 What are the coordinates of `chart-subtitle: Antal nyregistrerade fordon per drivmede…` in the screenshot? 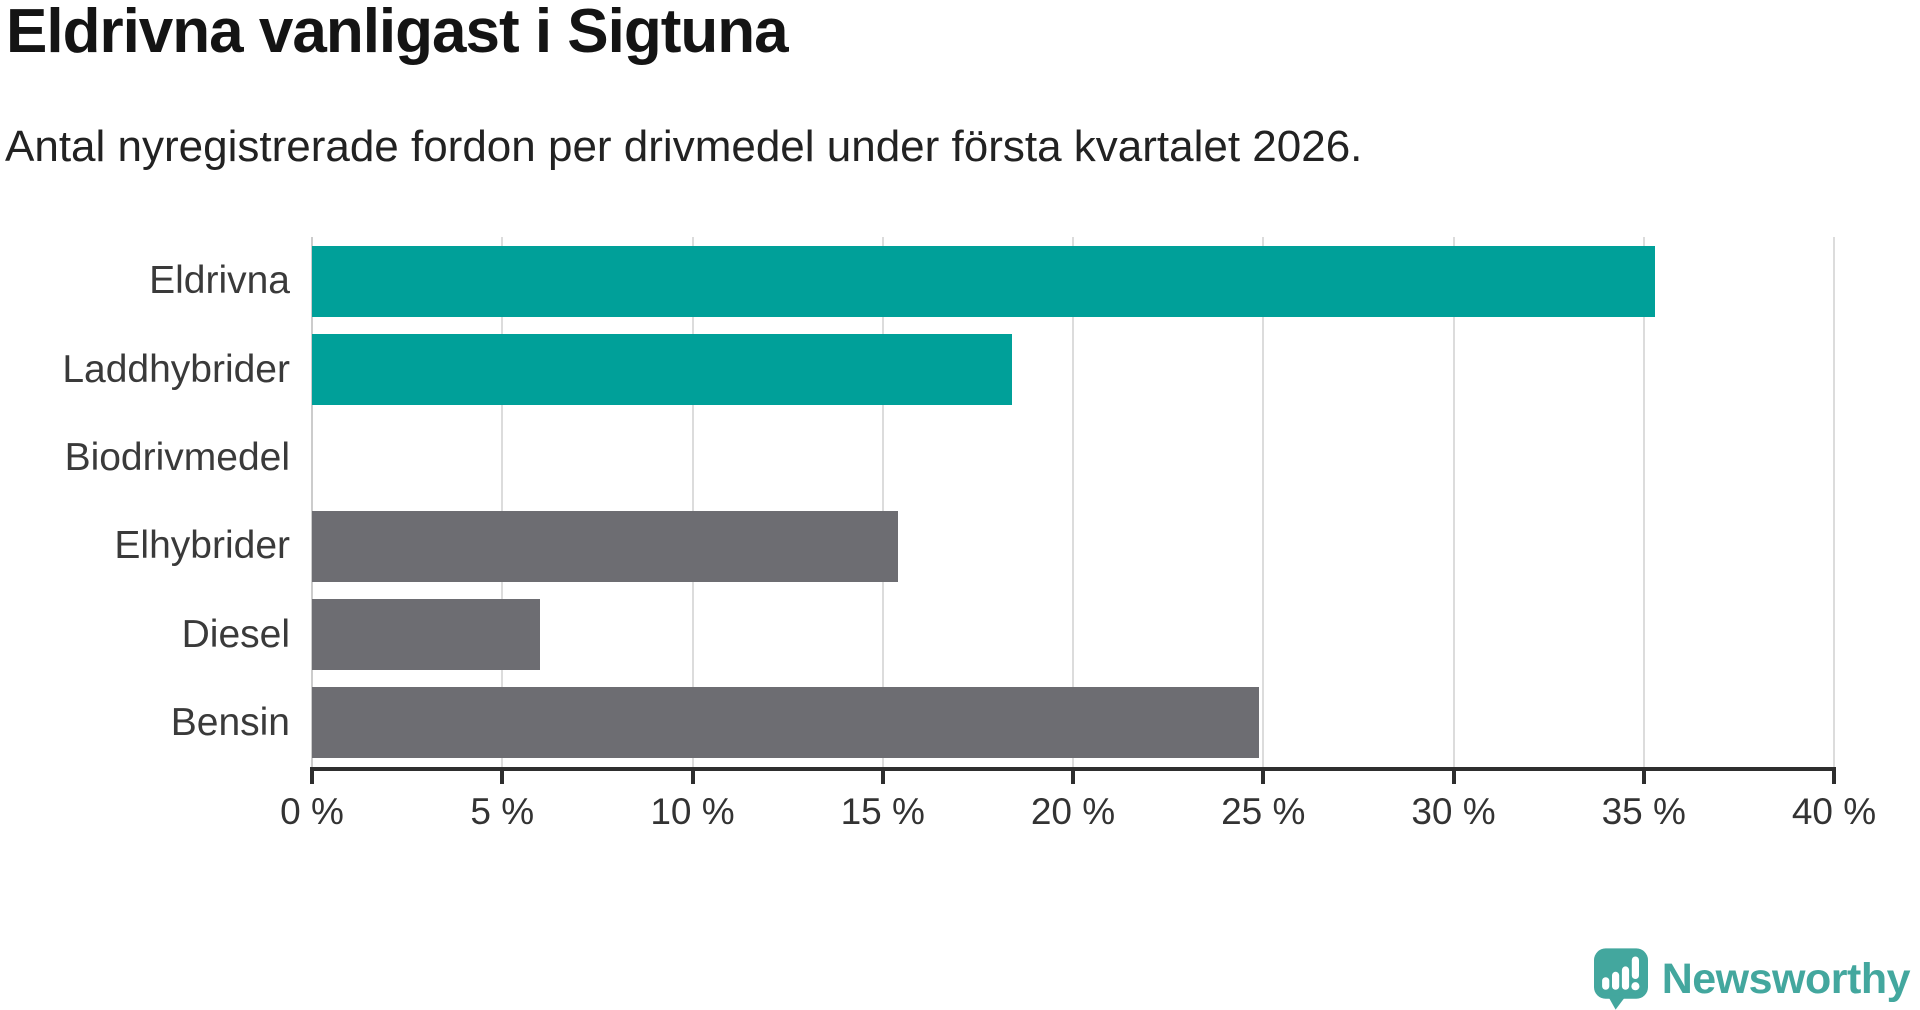 It's located at (684, 146).